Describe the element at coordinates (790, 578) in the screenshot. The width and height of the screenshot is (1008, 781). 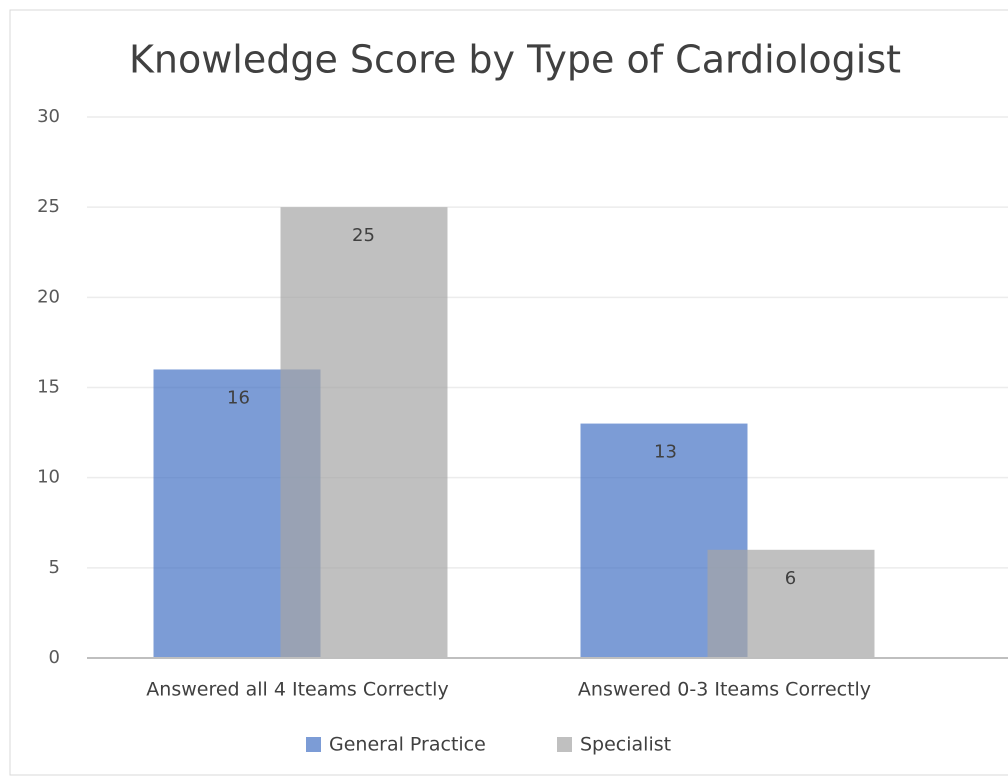
I see `data-label: 6` at that location.